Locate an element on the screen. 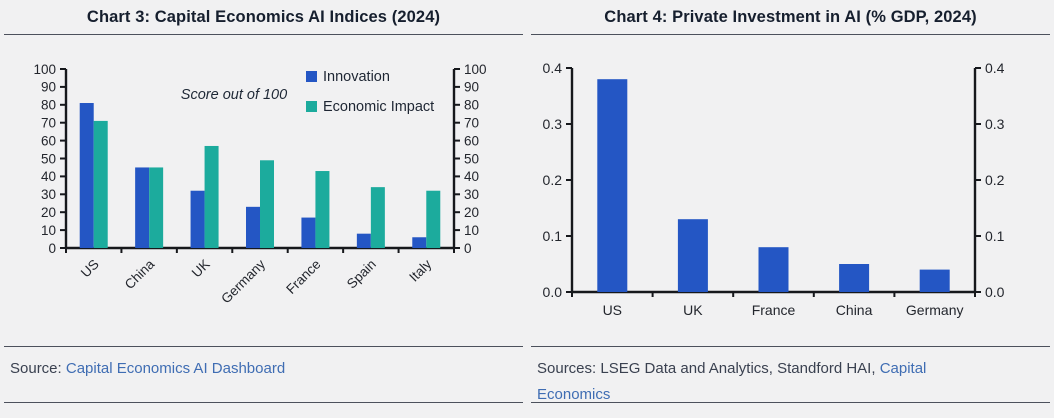 This screenshot has width=1054, height=418. chart3-source: Source: Capital Economics AI Dashboard is located at coordinates (263, 374).